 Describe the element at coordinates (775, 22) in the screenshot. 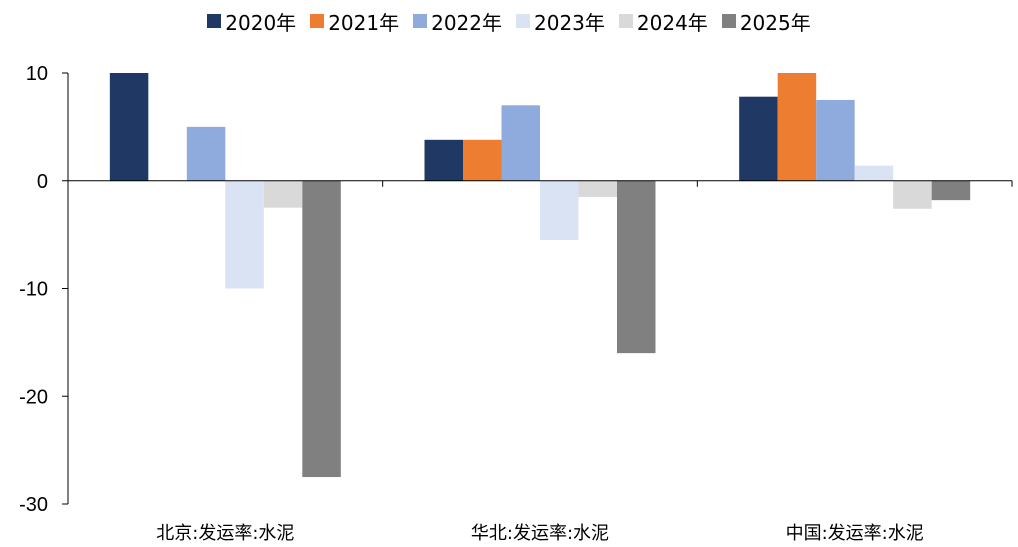

I see `legend-label: 2025年` at that location.